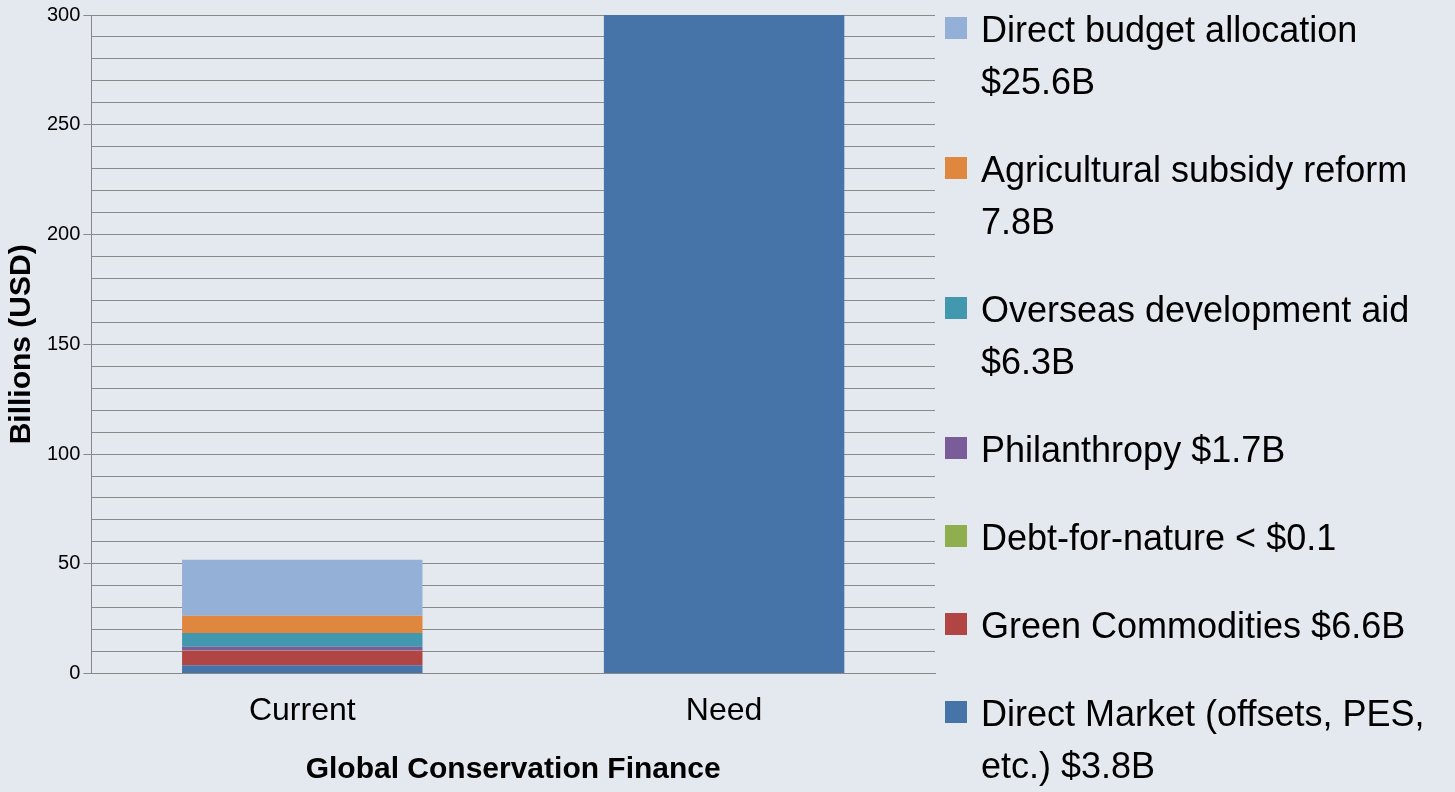 The width and height of the screenshot is (1455, 792). I want to click on y-tick-label: 300, so click(63, 13).